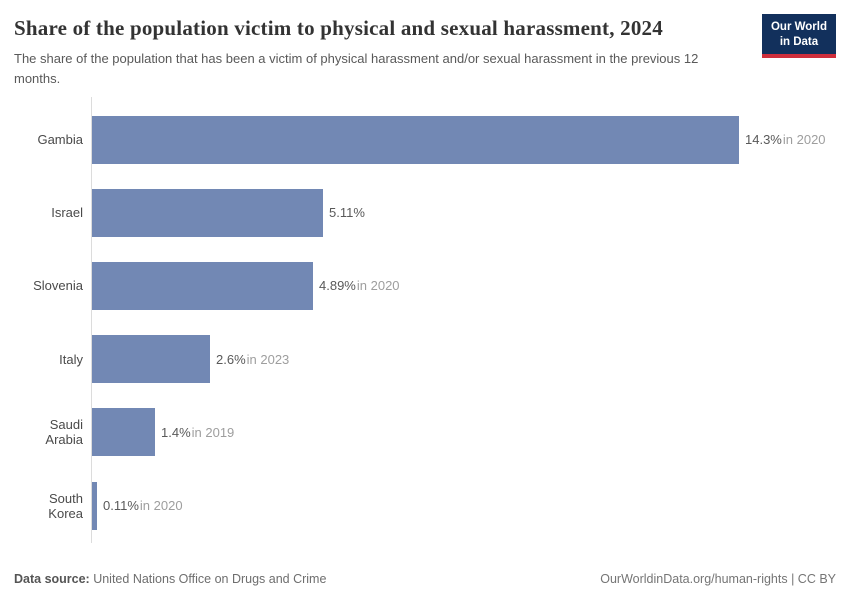 This screenshot has width=850, height=600. I want to click on entity-label: South Korea, so click(65, 505).